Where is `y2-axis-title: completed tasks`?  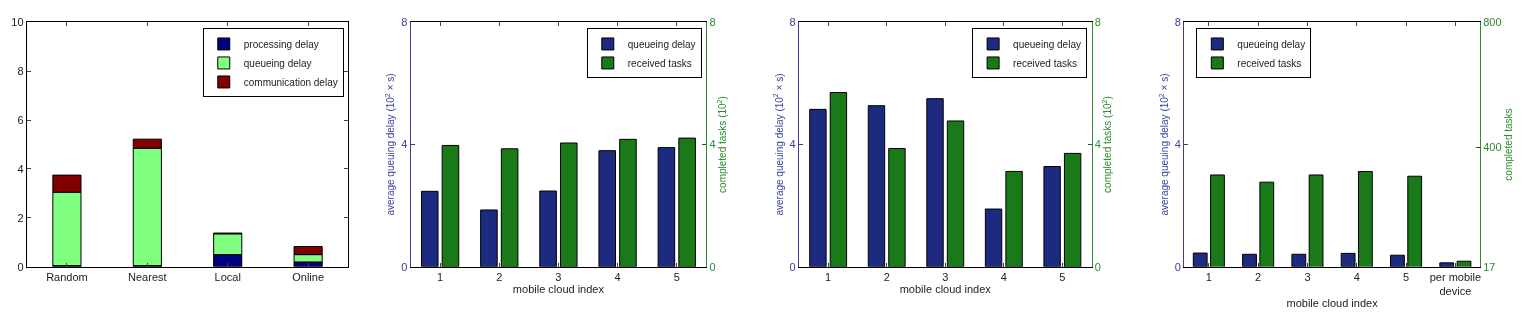
y2-axis-title: completed tasks is located at coordinates (1509, 144).